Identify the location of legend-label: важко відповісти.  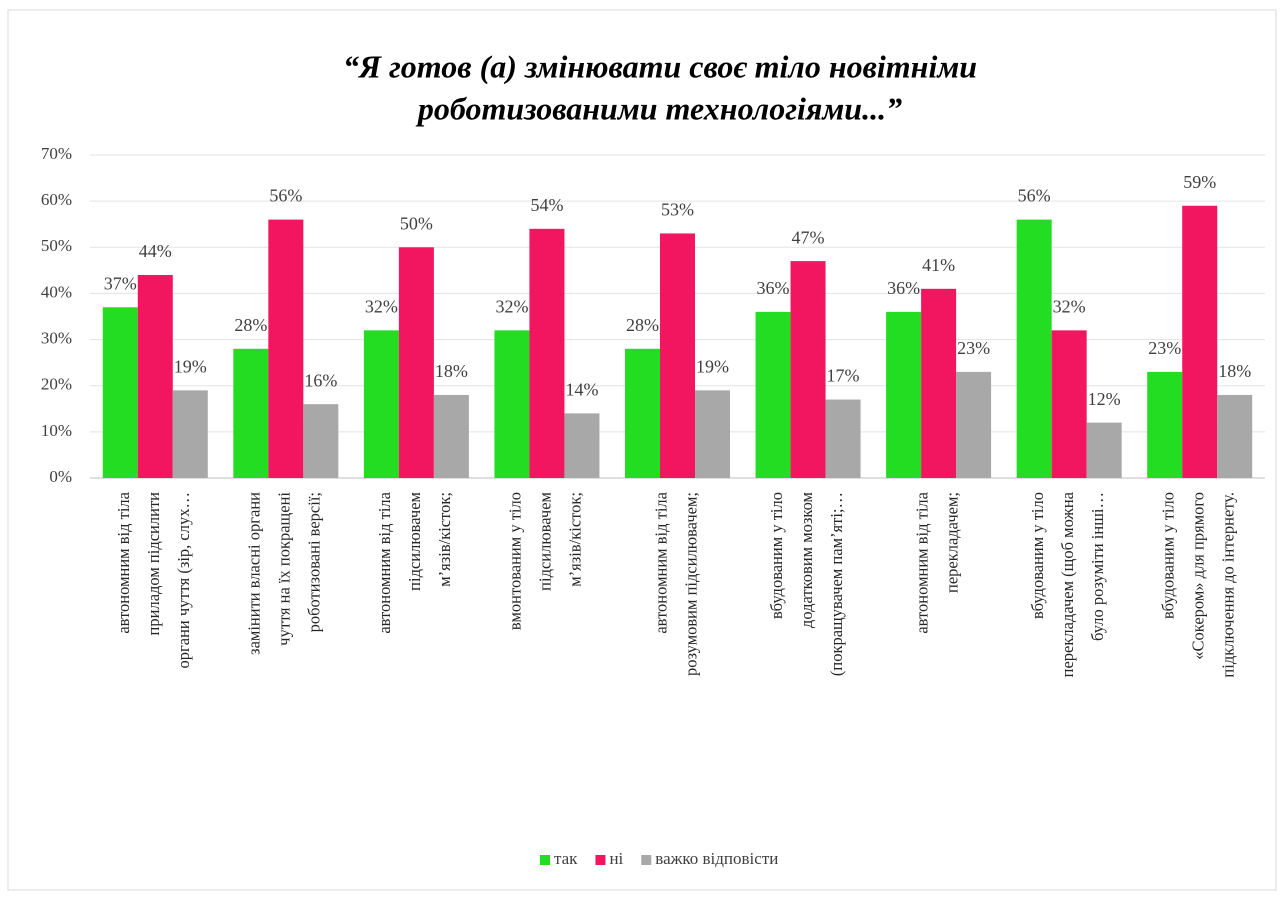
(716, 858).